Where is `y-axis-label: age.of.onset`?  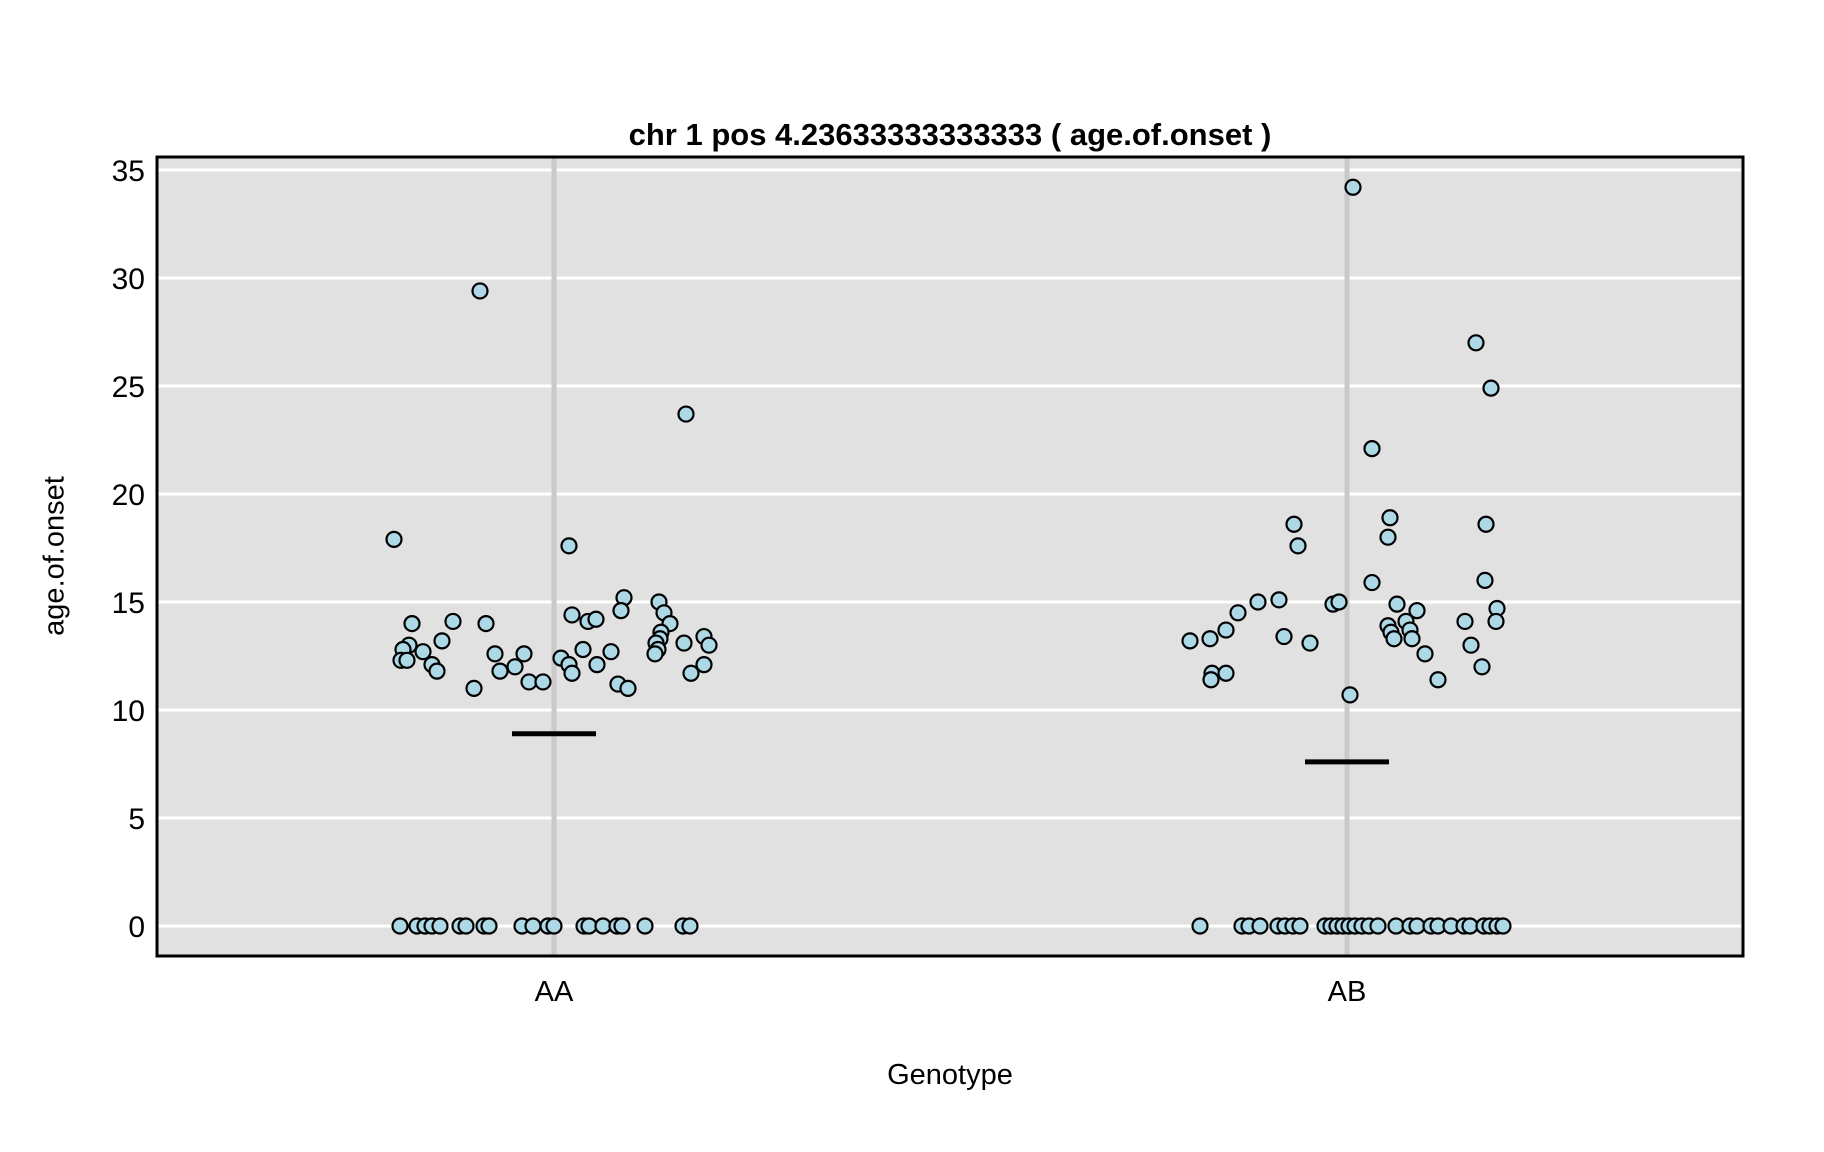 y-axis-label: age.of.onset is located at coordinates (54, 556).